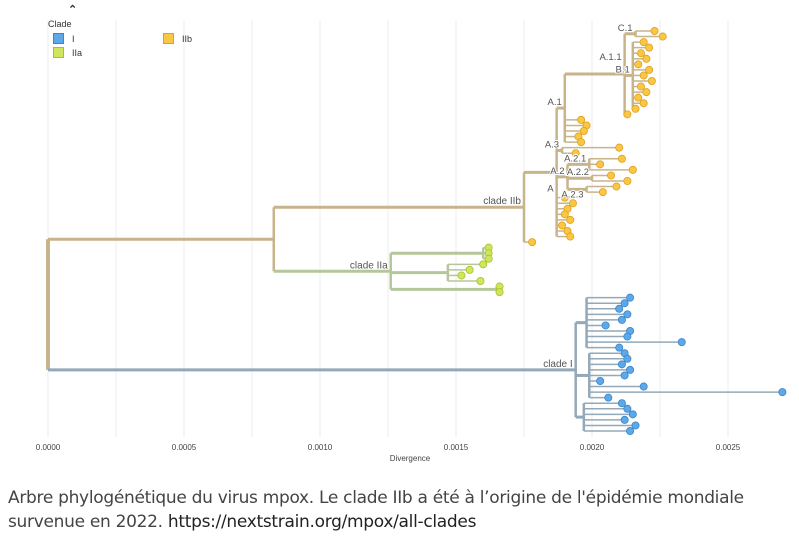  I want to click on source-link: https://nextstrain.org/mpox/all-clades, so click(322, 522).